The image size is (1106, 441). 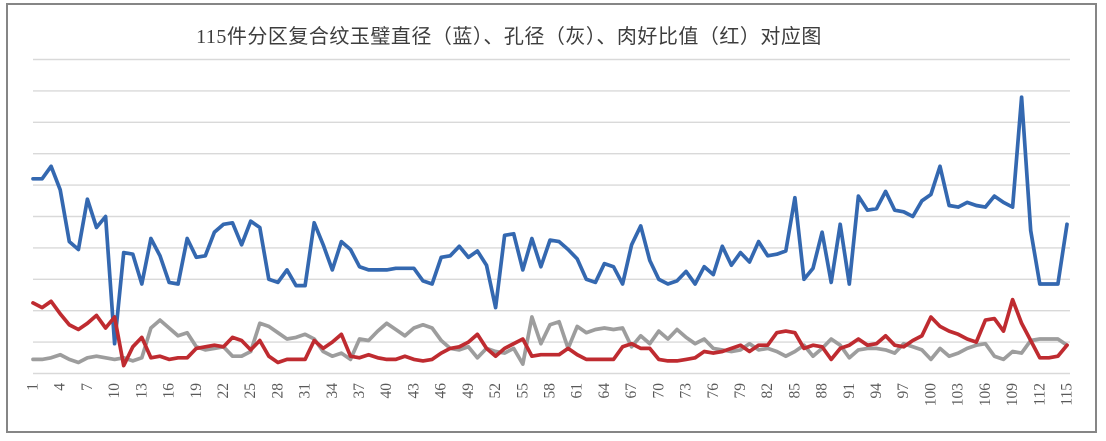 What do you see at coordinates (359, 391) in the screenshot?
I see `x-tick-label: 37` at bounding box center [359, 391].